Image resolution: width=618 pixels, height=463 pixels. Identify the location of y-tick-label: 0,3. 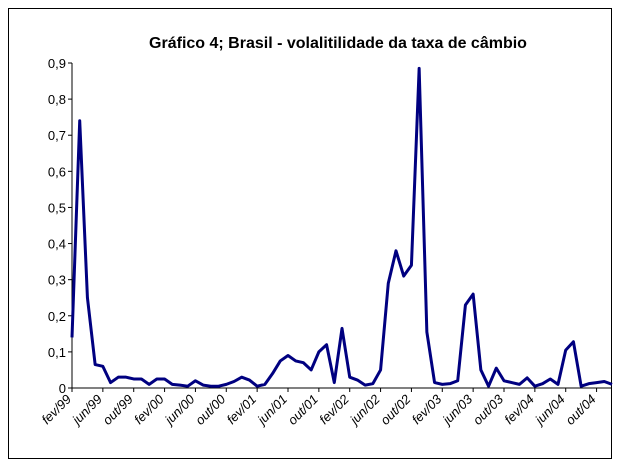
(57, 280).